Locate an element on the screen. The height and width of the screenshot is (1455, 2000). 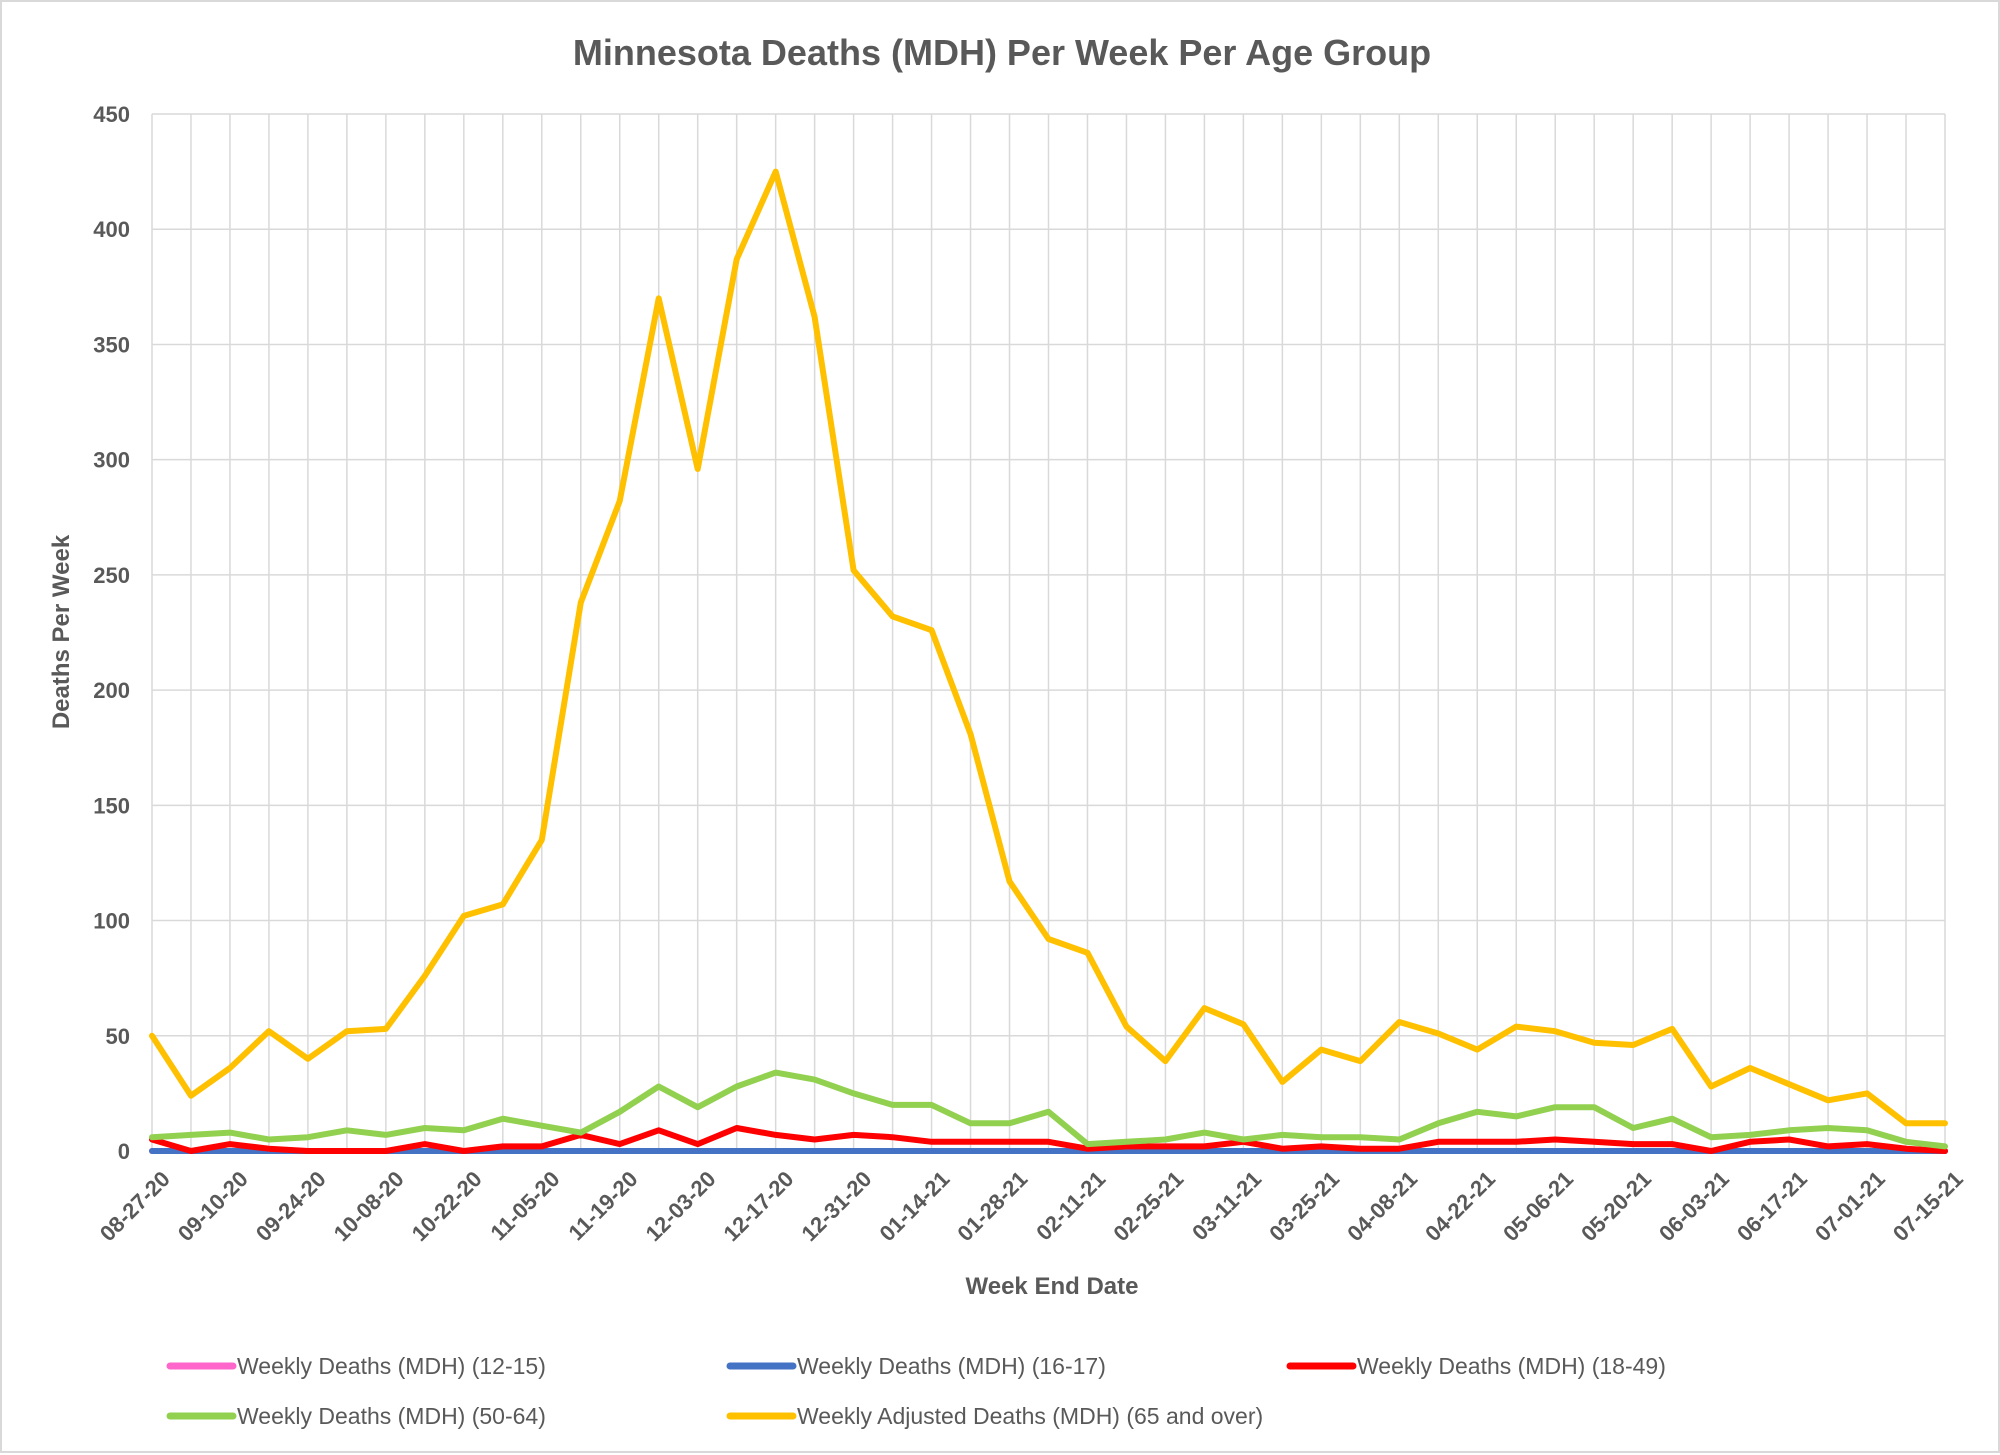
legend-label: Weekly Deaths (MDH) (18-49) is located at coordinates (1511, 1366).